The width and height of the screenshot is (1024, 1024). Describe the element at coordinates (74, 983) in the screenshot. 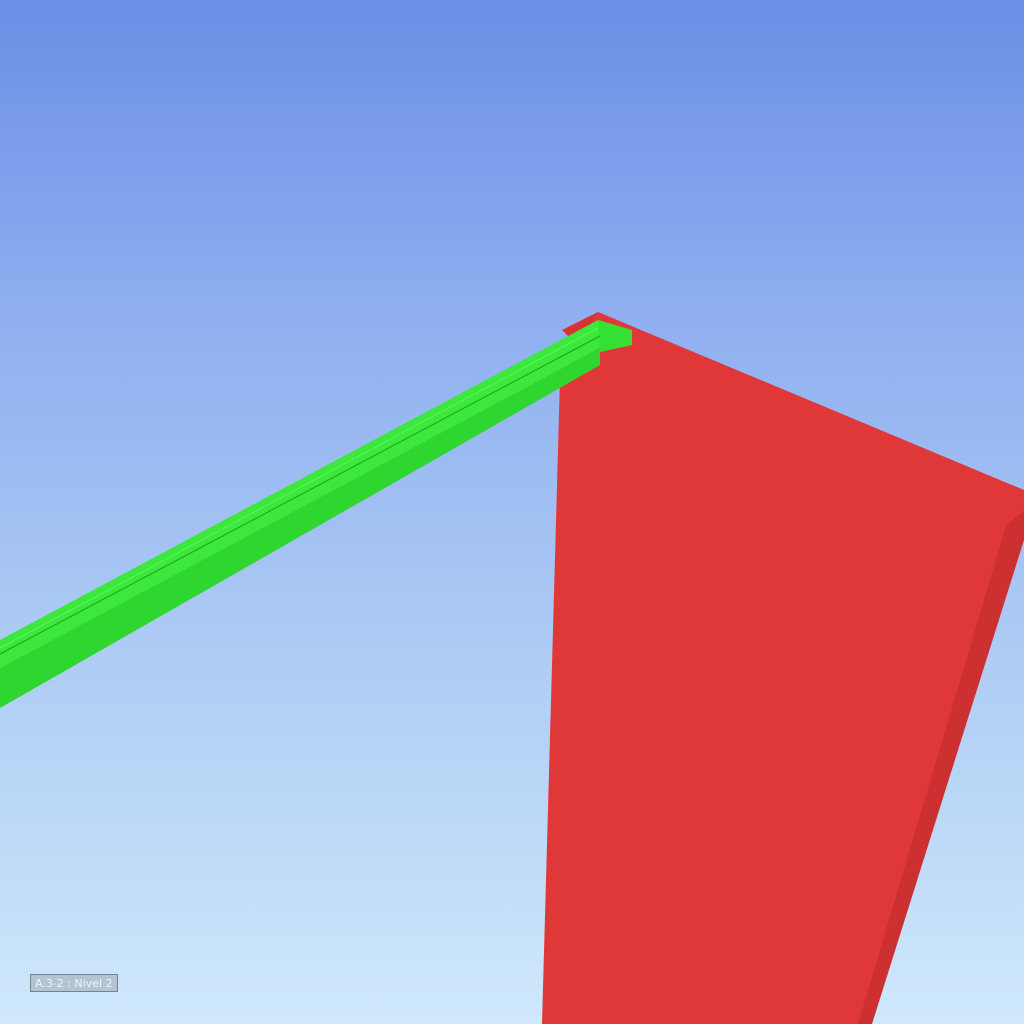

I see `level-label: A.3-2 : Nivel 2` at that location.